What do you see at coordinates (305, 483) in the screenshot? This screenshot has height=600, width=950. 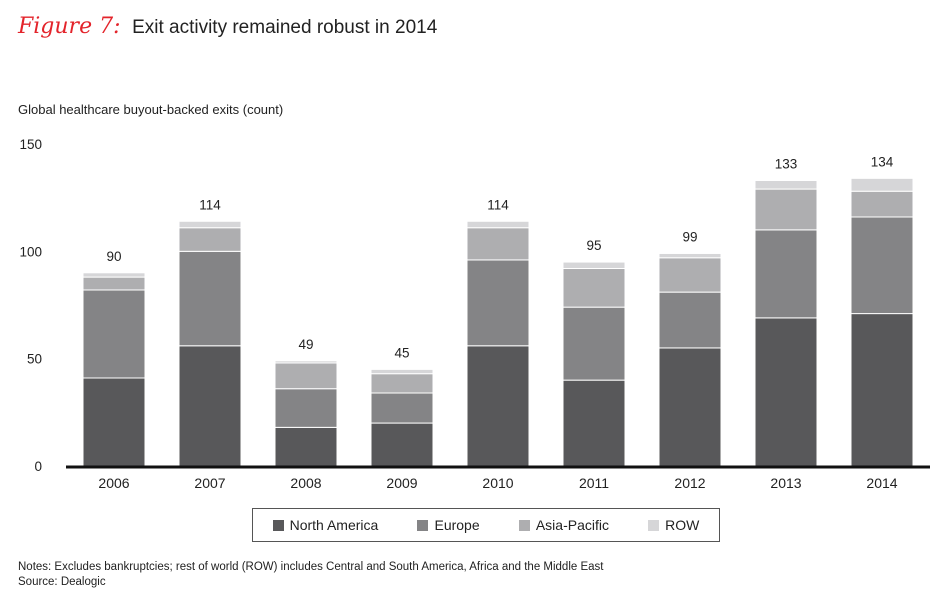 I see `x-tick-label: 2008` at bounding box center [305, 483].